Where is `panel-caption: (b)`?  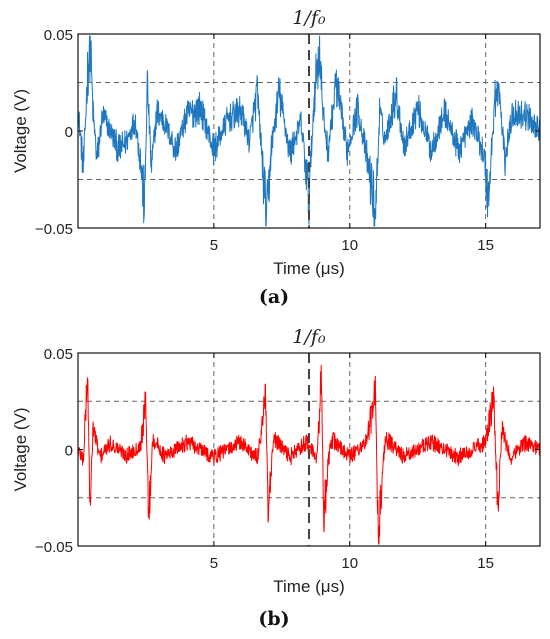 panel-caption: (b) is located at coordinates (273, 619).